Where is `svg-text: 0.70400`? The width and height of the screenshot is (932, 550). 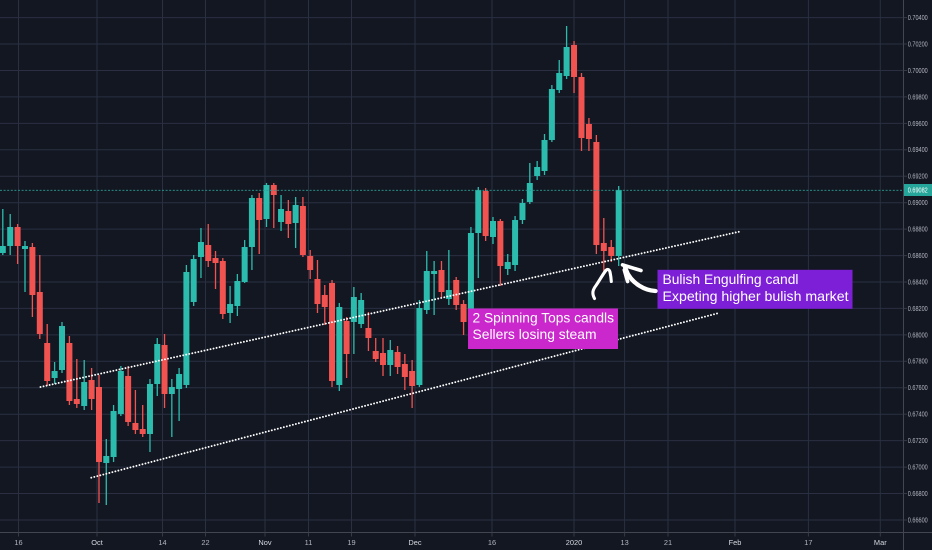
svg-text: 0.70400 is located at coordinates (918, 17).